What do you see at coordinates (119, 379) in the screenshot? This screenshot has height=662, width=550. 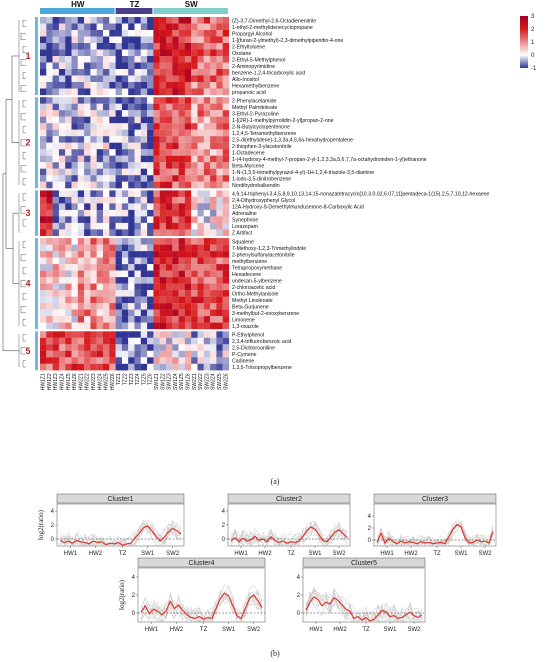 I see `column-label: TZZ1` at bounding box center [119, 379].